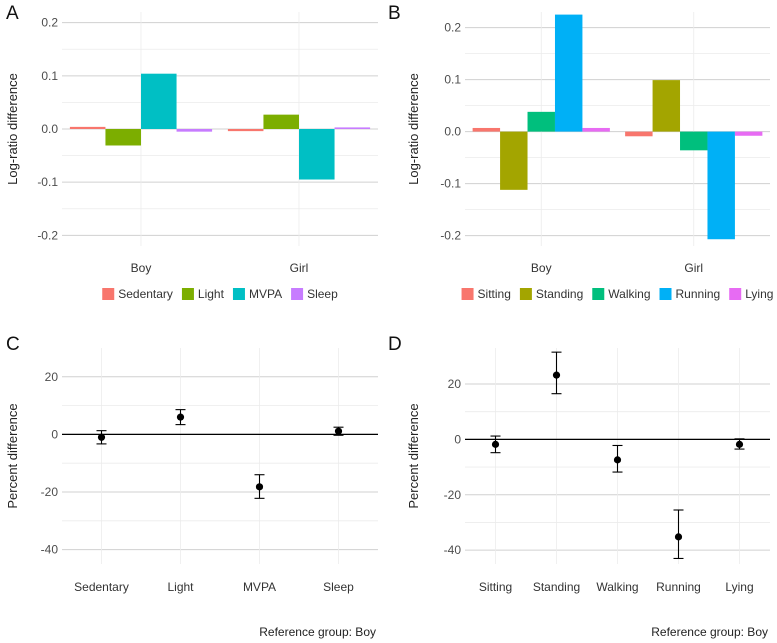 The width and height of the screenshot is (777, 643). What do you see at coordinates (748, 133) in the screenshot?
I see `bar-lying-girl` at bounding box center [748, 133].